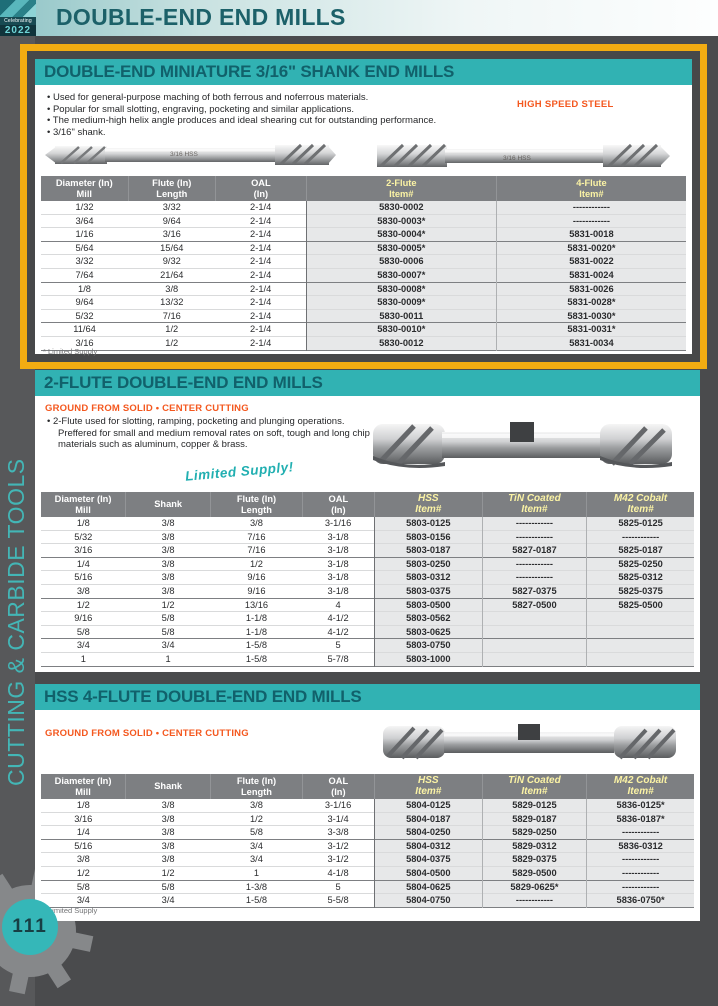 This screenshot has width=718, height=1006. Describe the element at coordinates (640, 818) in the screenshot. I see `table-cell: 5836-0187*` at that location.